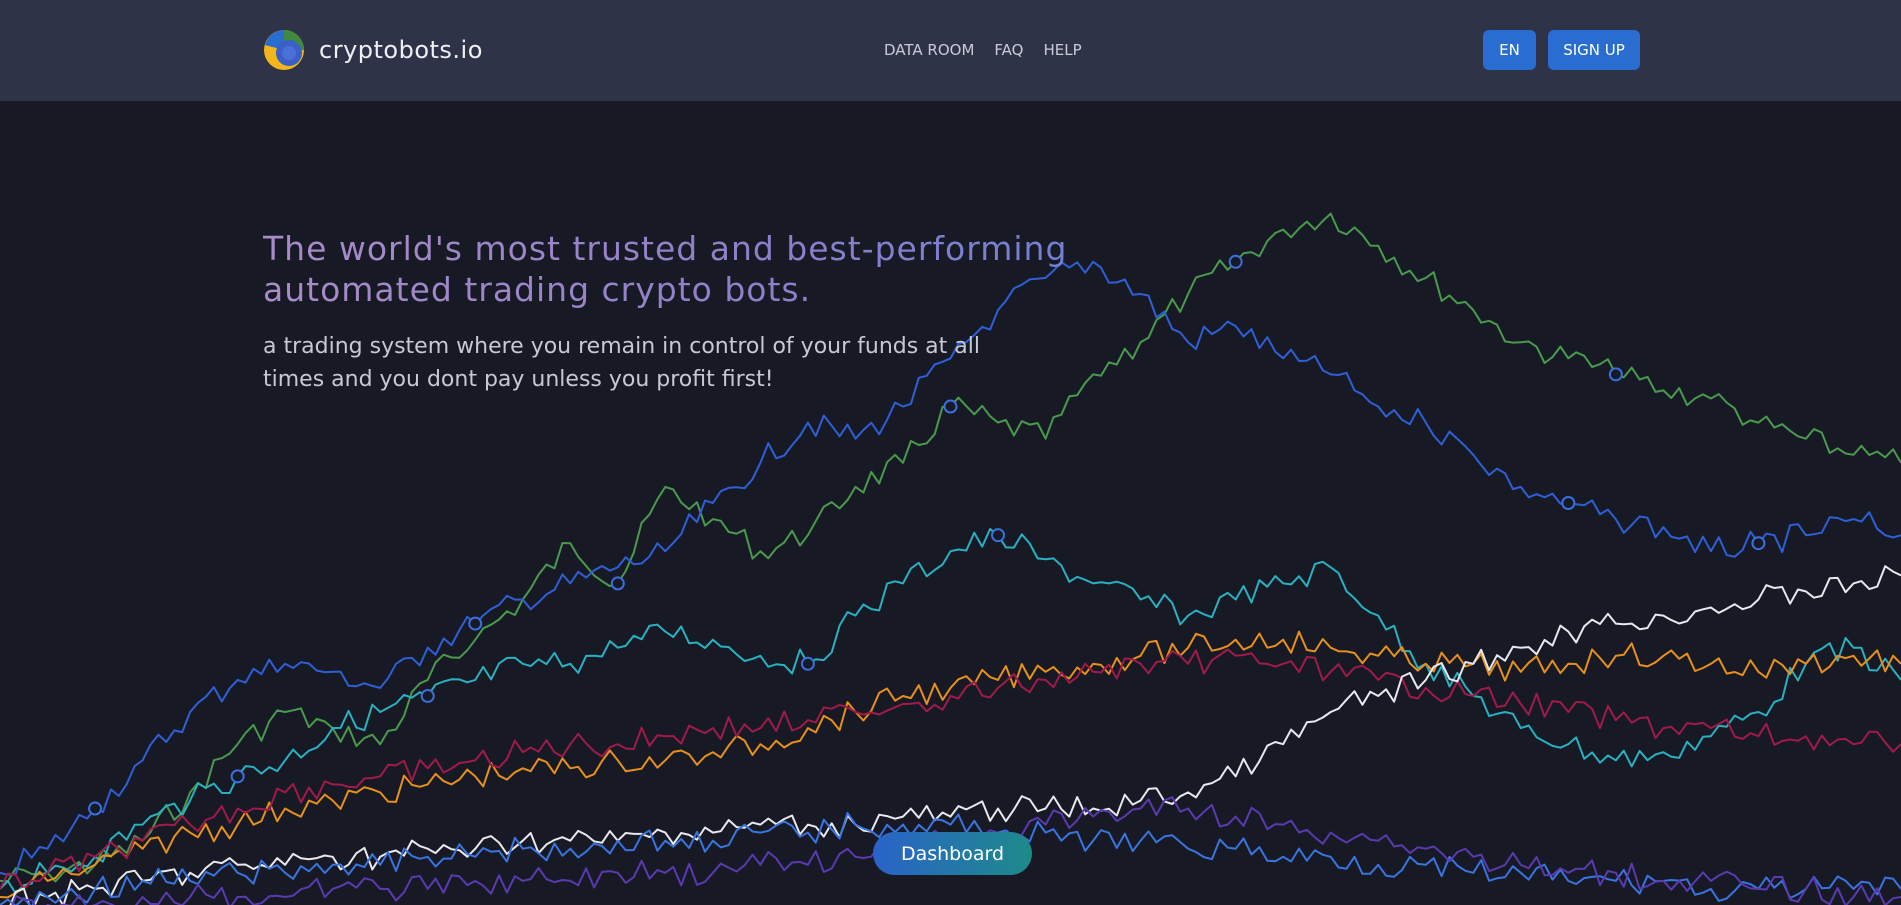  What do you see at coordinates (401, 50) in the screenshot?
I see `brand-name: cryptobots.io` at bounding box center [401, 50].